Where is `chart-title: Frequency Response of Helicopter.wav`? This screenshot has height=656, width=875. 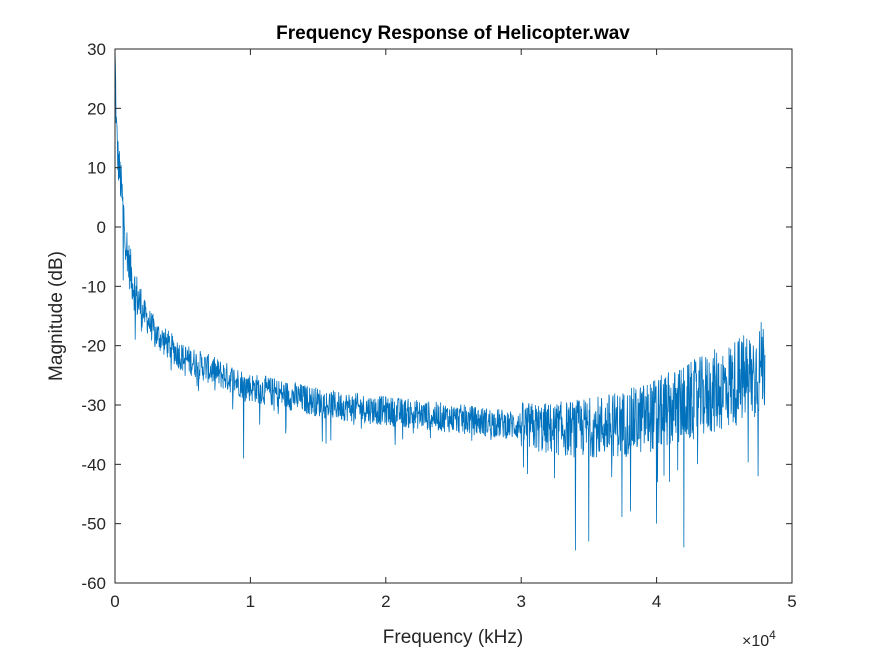
chart-title: Frequency Response of Helicopter.wav is located at coordinates (453, 33).